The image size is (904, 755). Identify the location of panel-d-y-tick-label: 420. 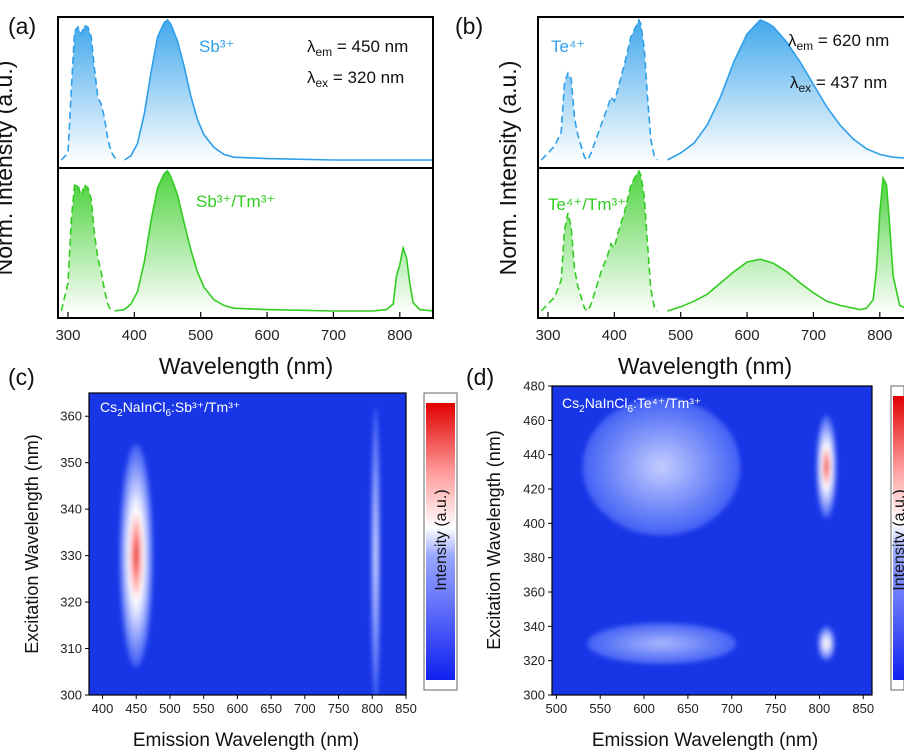
(534, 489).